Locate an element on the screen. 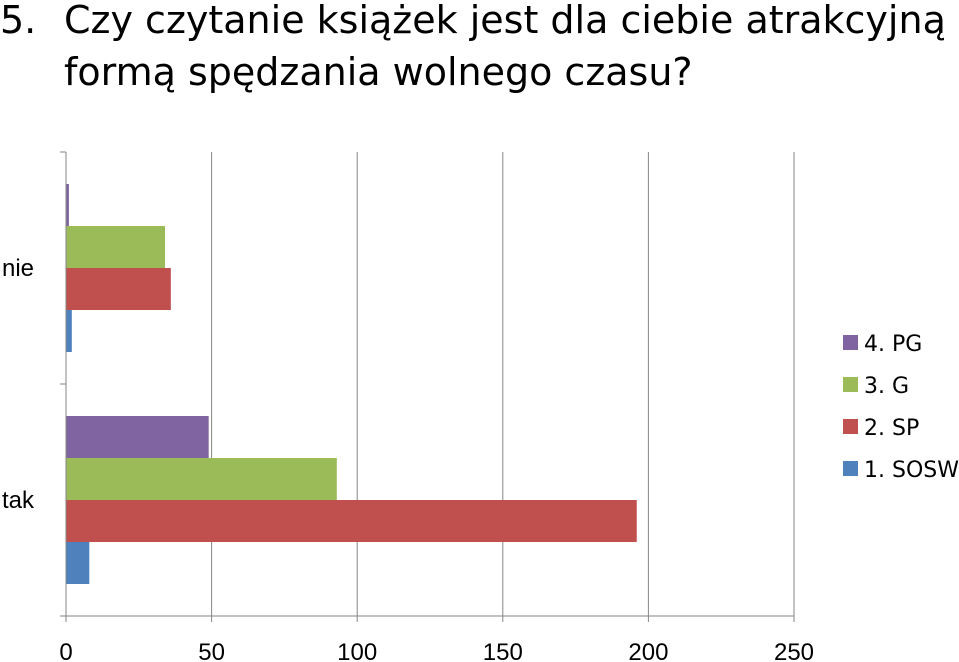 This screenshot has height=662, width=959. legend-label-2-sp: 2. SP is located at coordinates (891, 428).